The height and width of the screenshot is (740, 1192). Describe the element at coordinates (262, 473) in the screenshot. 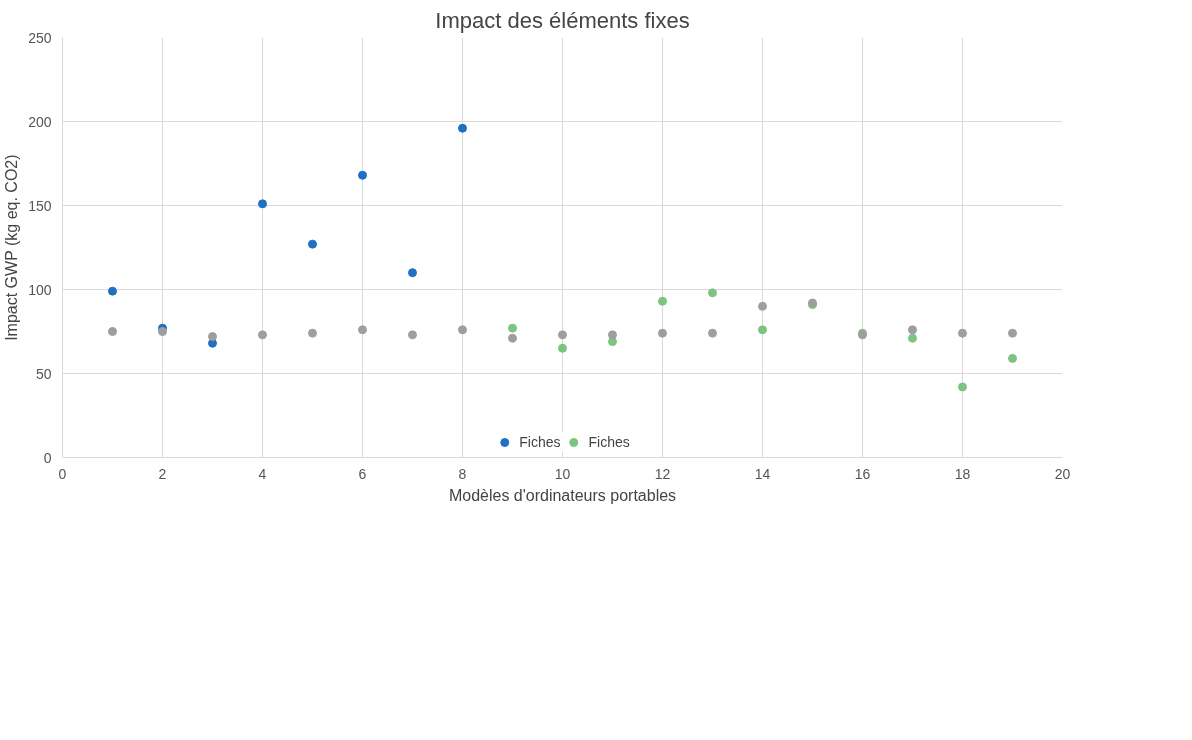

I see `x-tick-label: 4` at that location.